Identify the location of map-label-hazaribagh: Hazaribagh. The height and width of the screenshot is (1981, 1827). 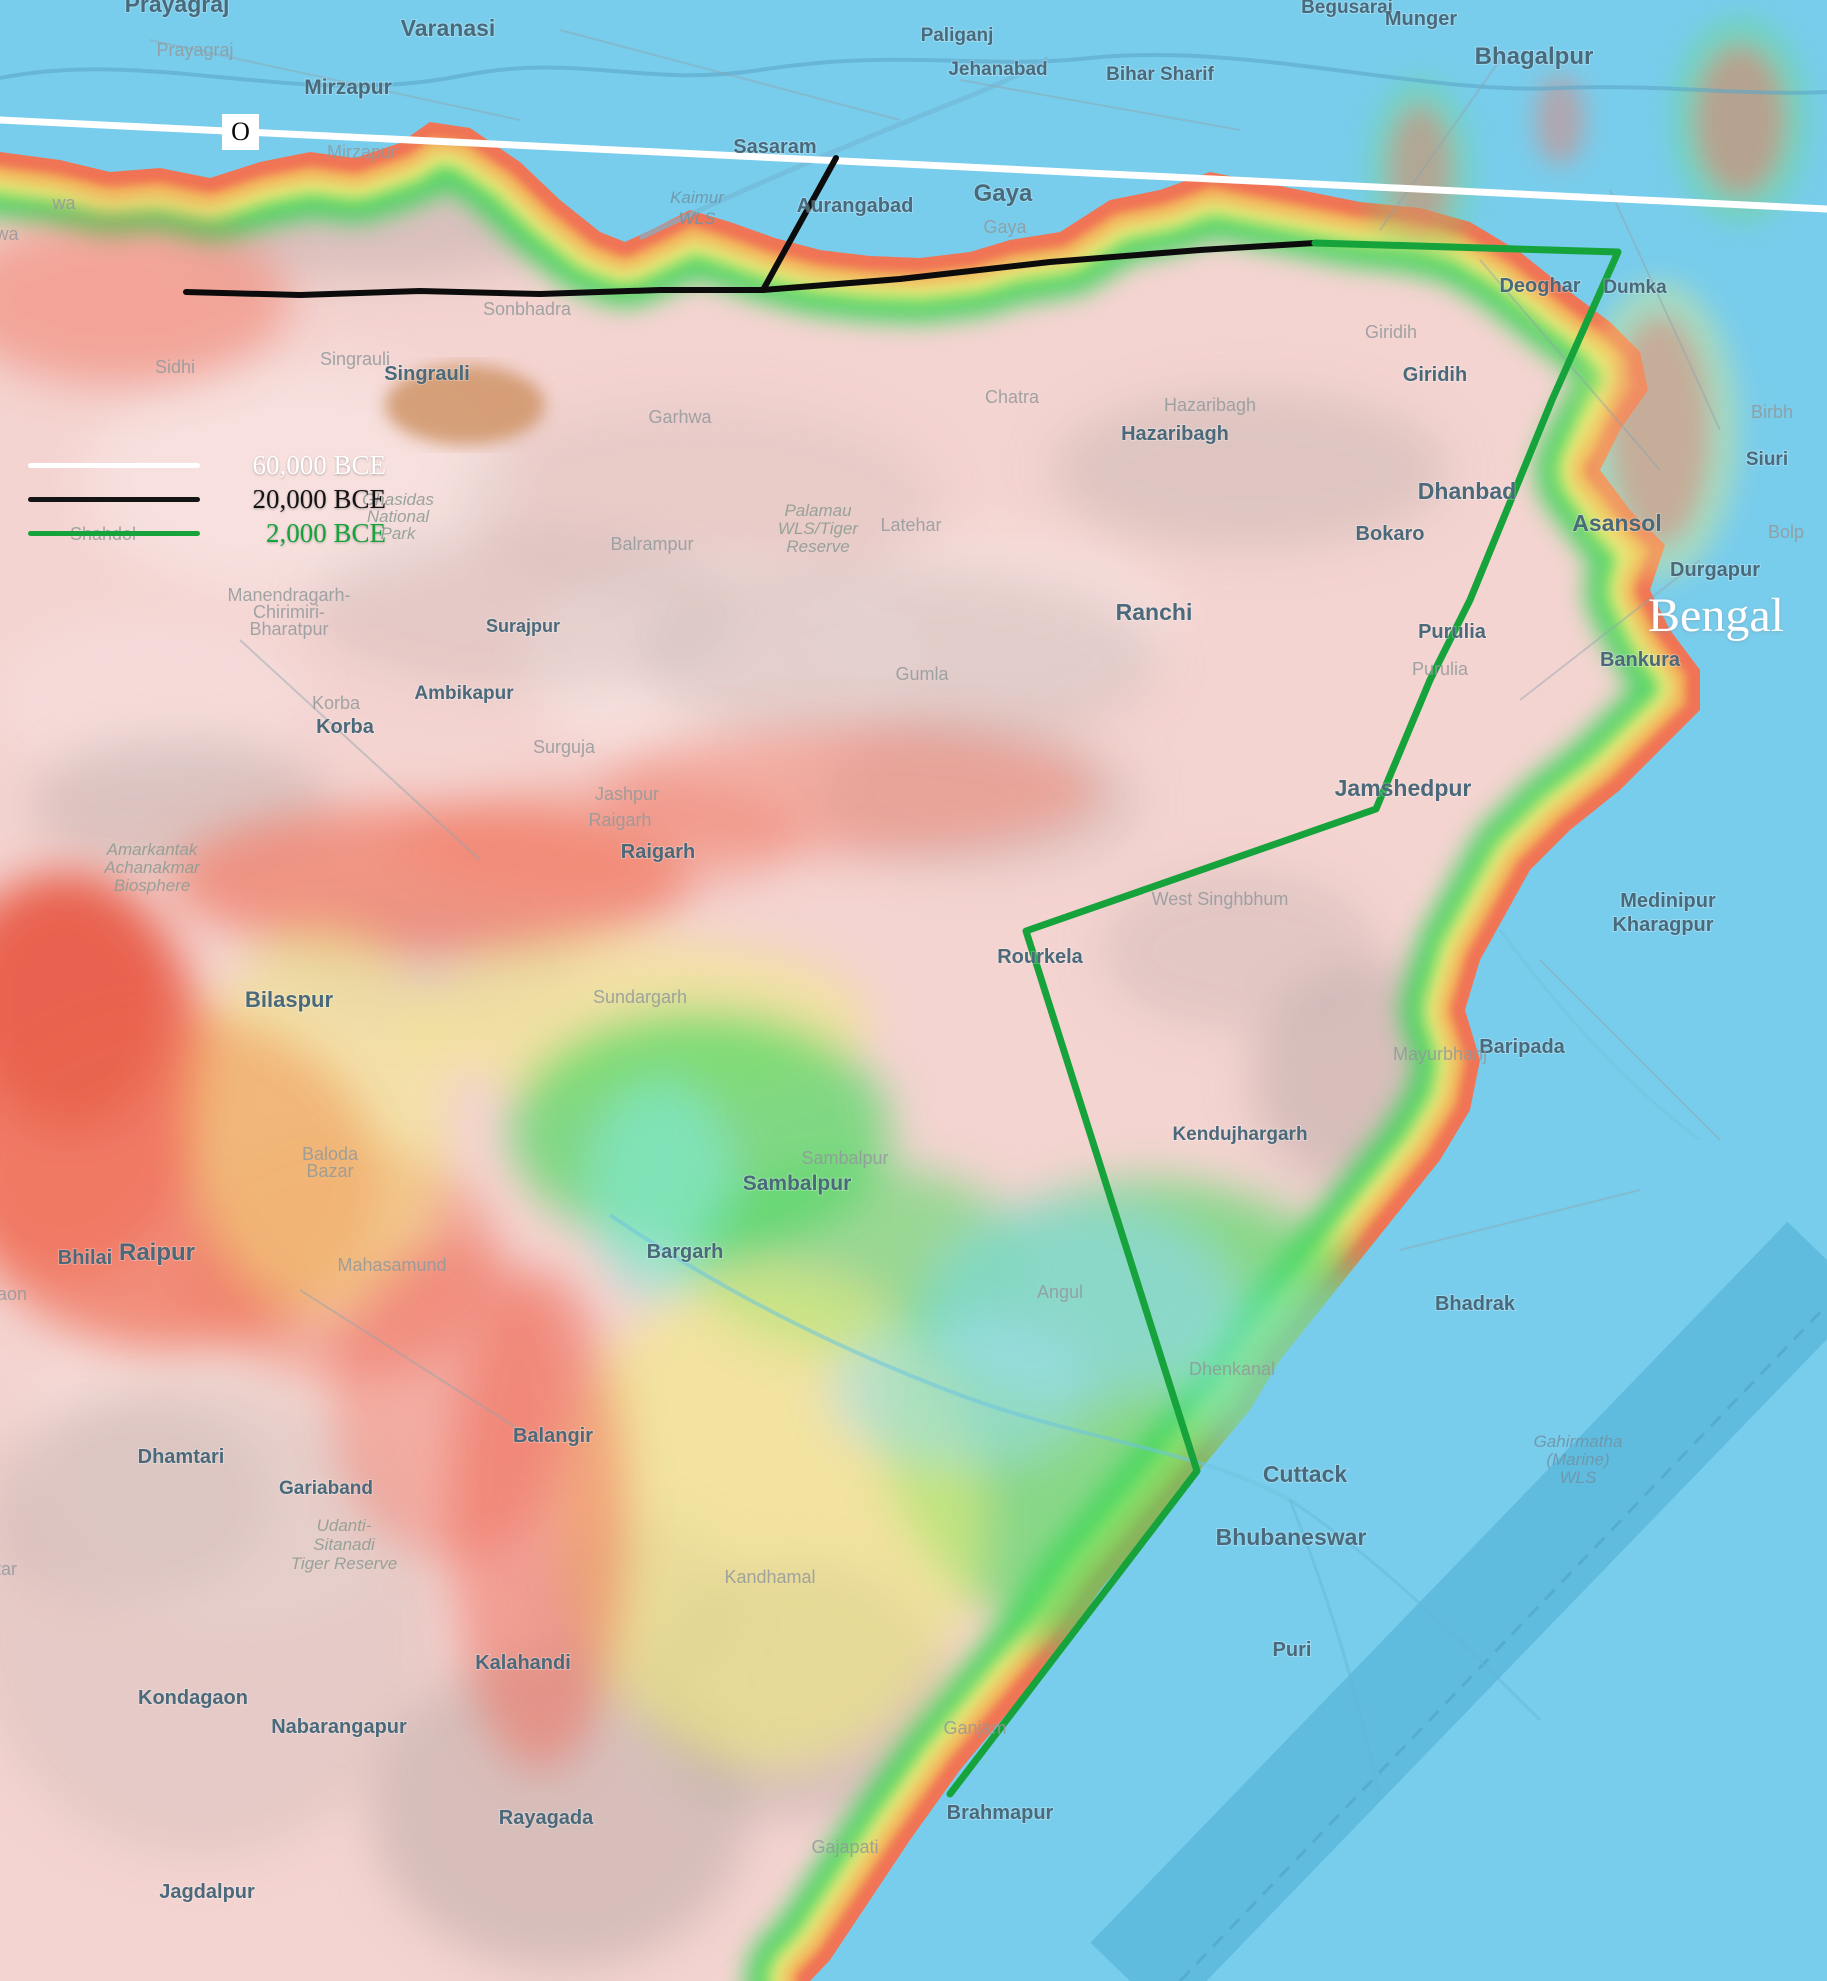
(1175, 434).